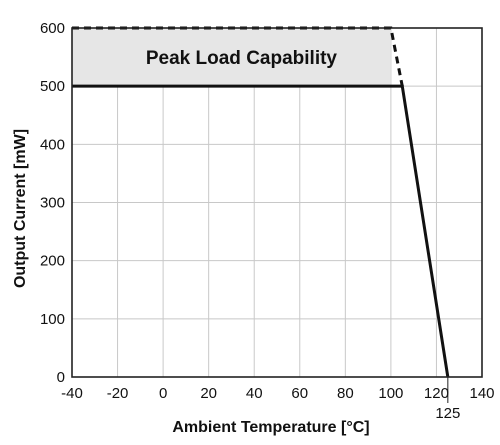 The width and height of the screenshot is (500, 445). What do you see at coordinates (436, 393) in the screenshot?
I see `x-tick-label: 120` at bounding box center [436, 393].